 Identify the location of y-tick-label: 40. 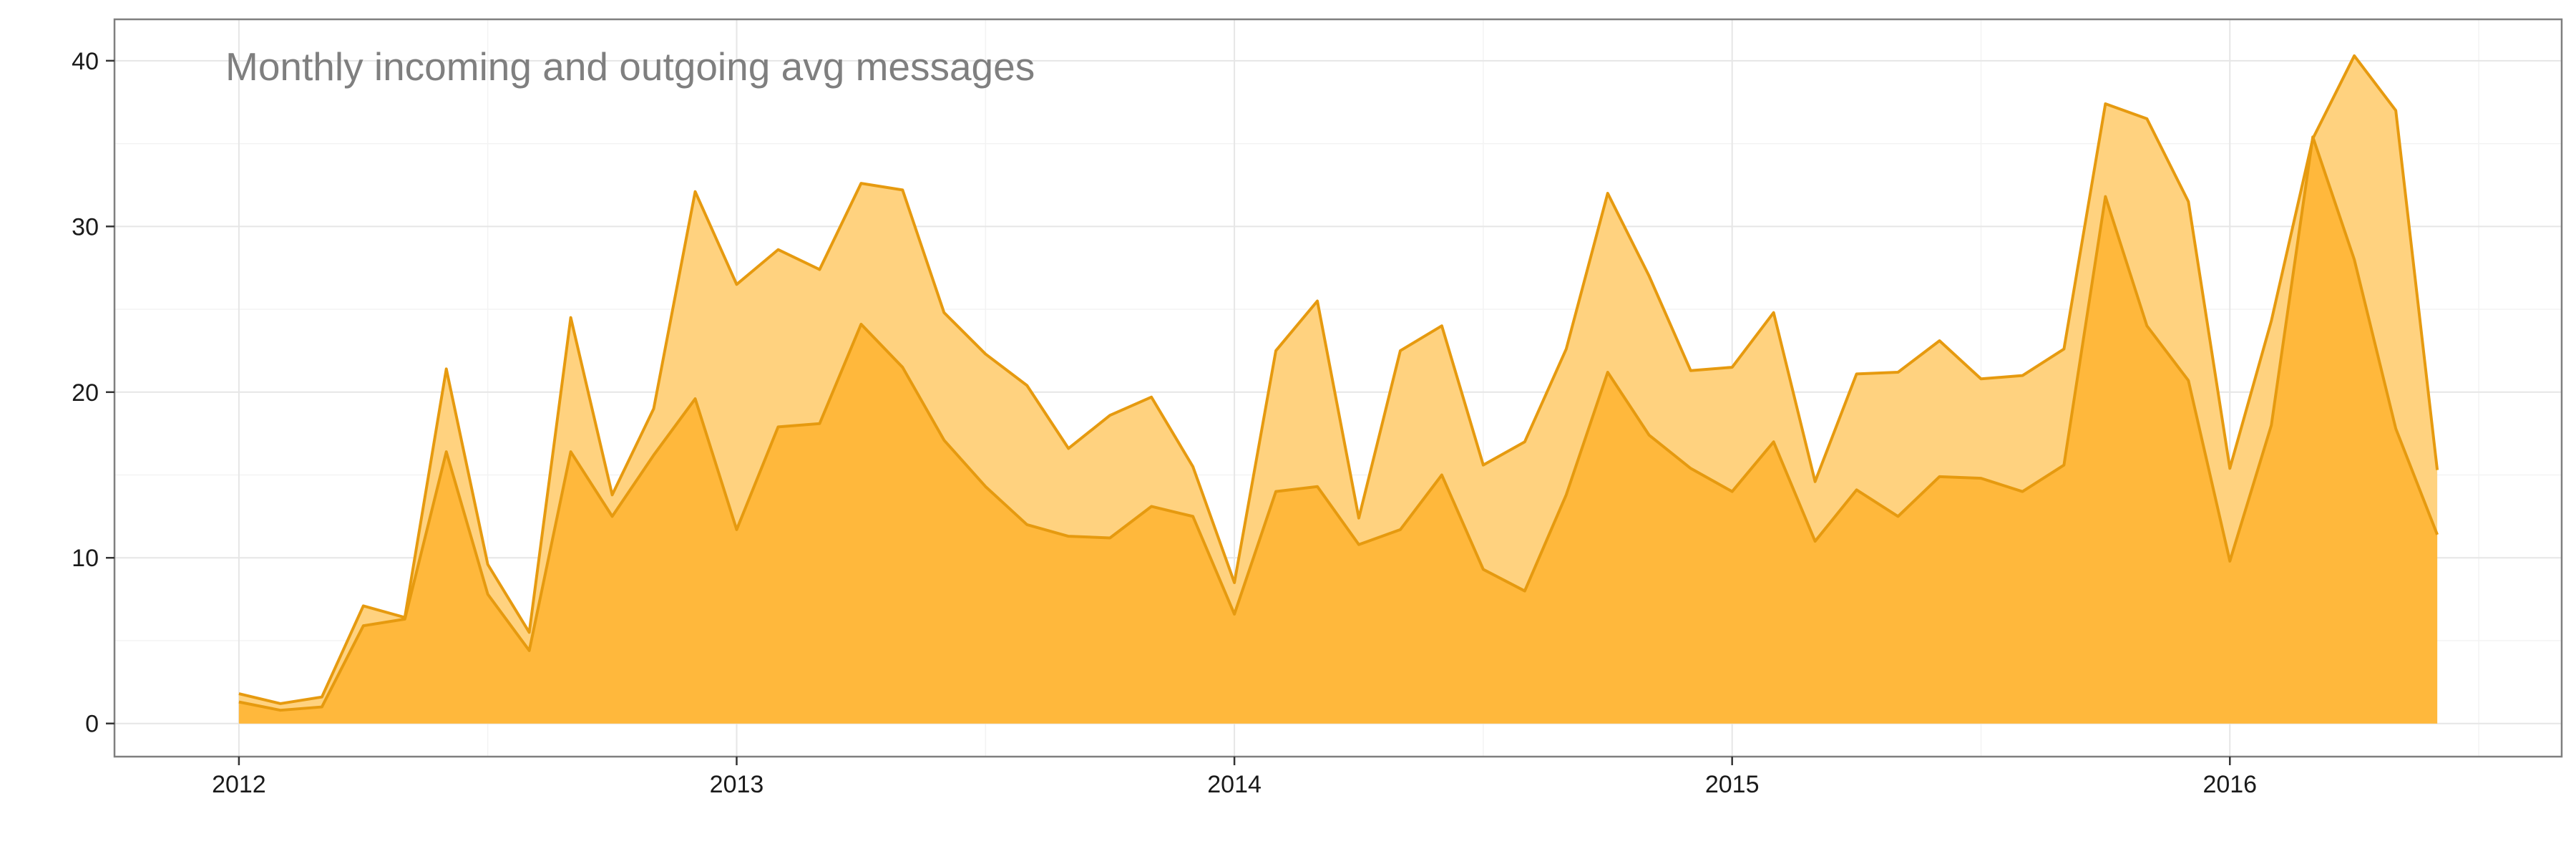
(85, 61).